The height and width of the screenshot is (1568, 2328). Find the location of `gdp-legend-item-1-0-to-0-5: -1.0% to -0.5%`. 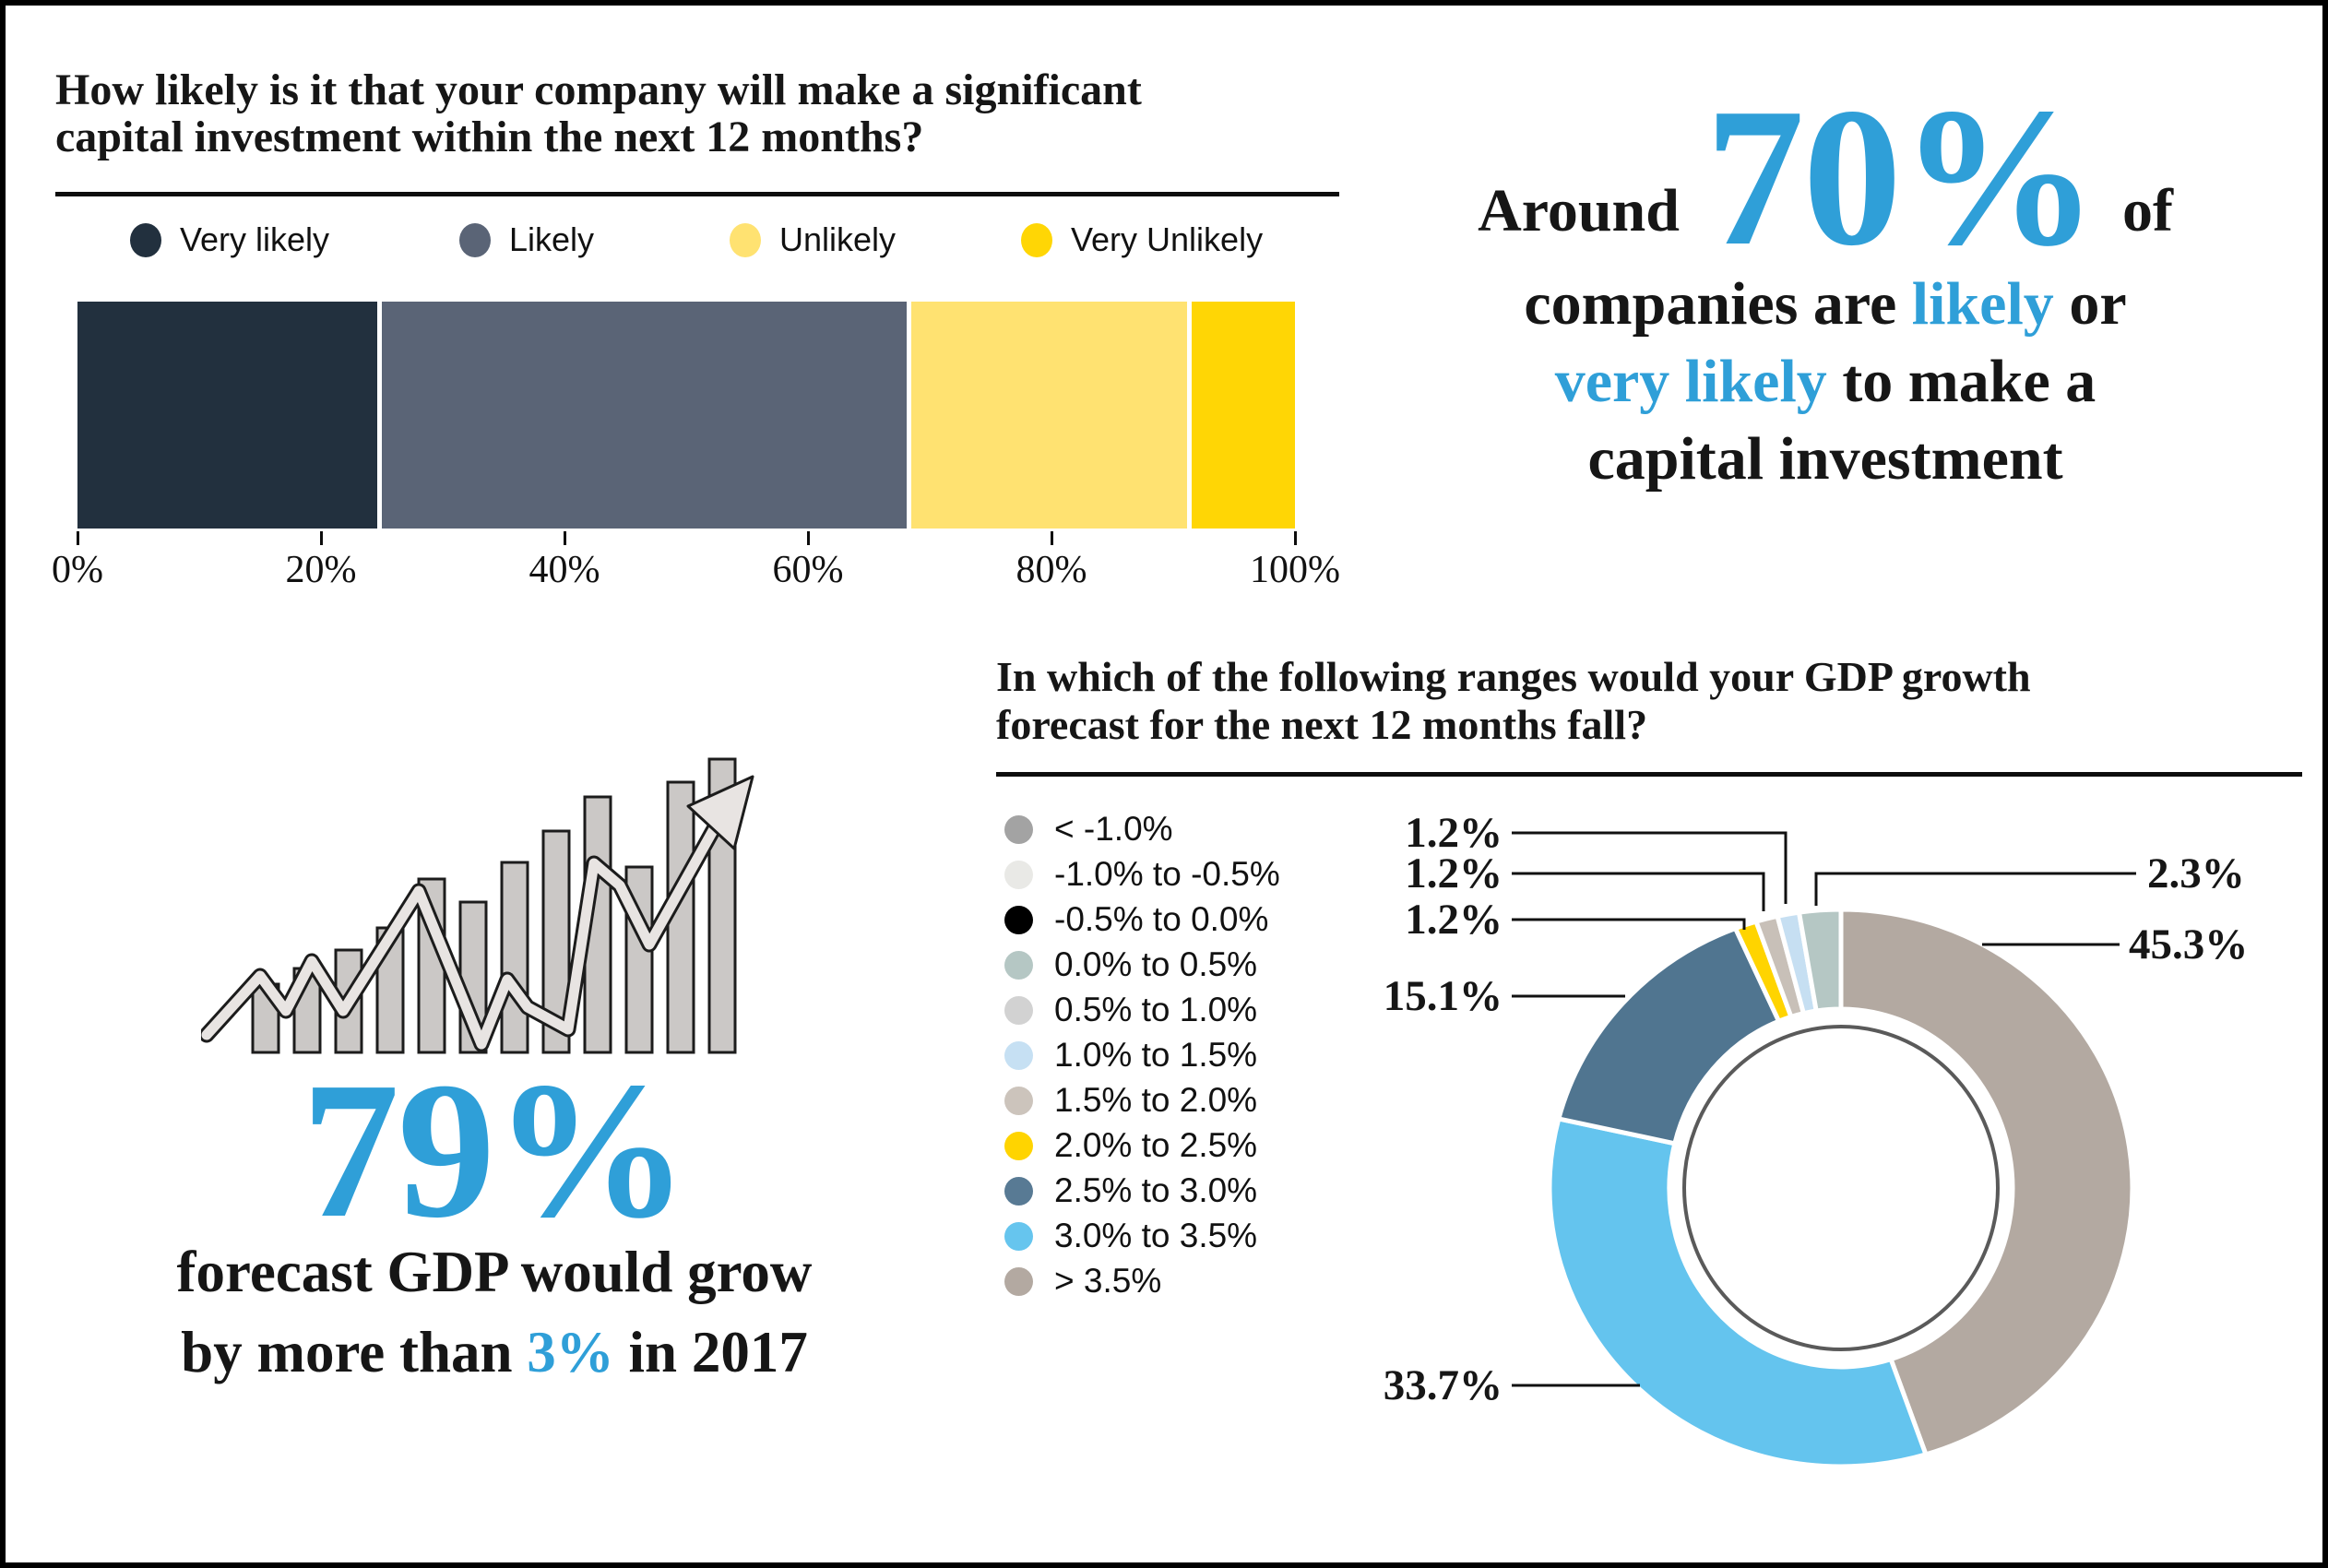

gdp-legend-item-1-0-to-0-5: -1.0% to -0.5% is located at coordinates (1142, 874).